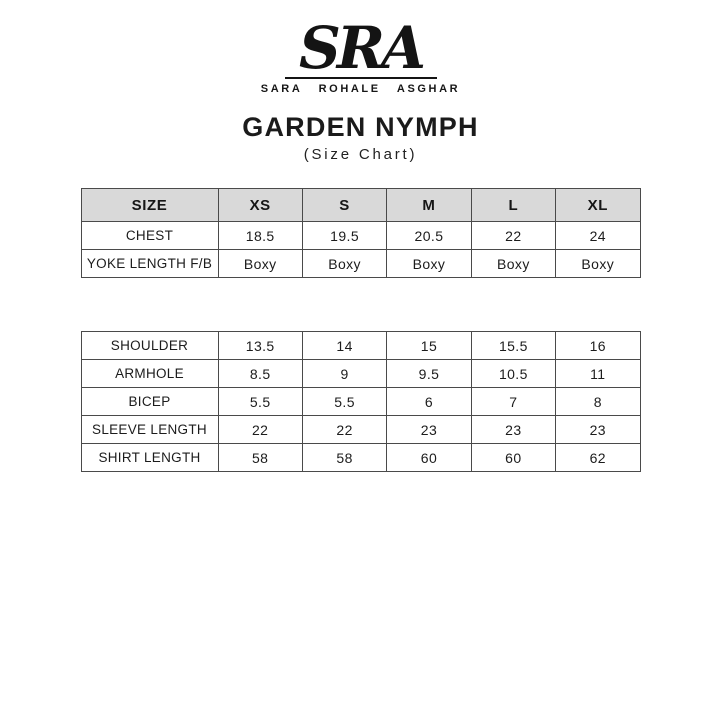 This screenshot has width=721, height=719. I want to click on row-label: SLEEVE LENGTH, so click(149, 429).